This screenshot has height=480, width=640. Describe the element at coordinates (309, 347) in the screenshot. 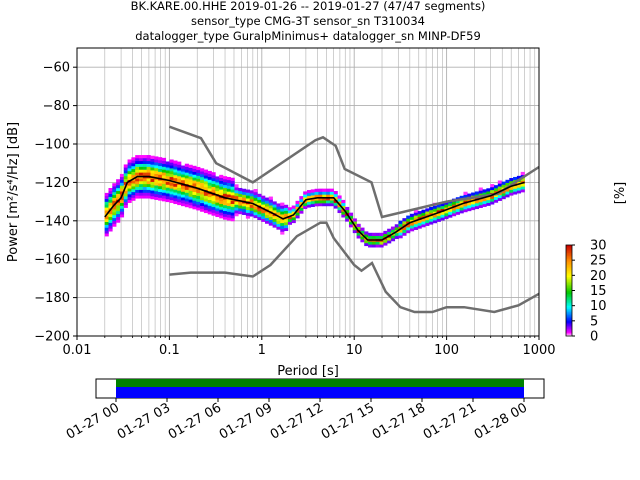

I see `x-axis-ticks: 0.01 0.1 1 10 100 1000` at that location.